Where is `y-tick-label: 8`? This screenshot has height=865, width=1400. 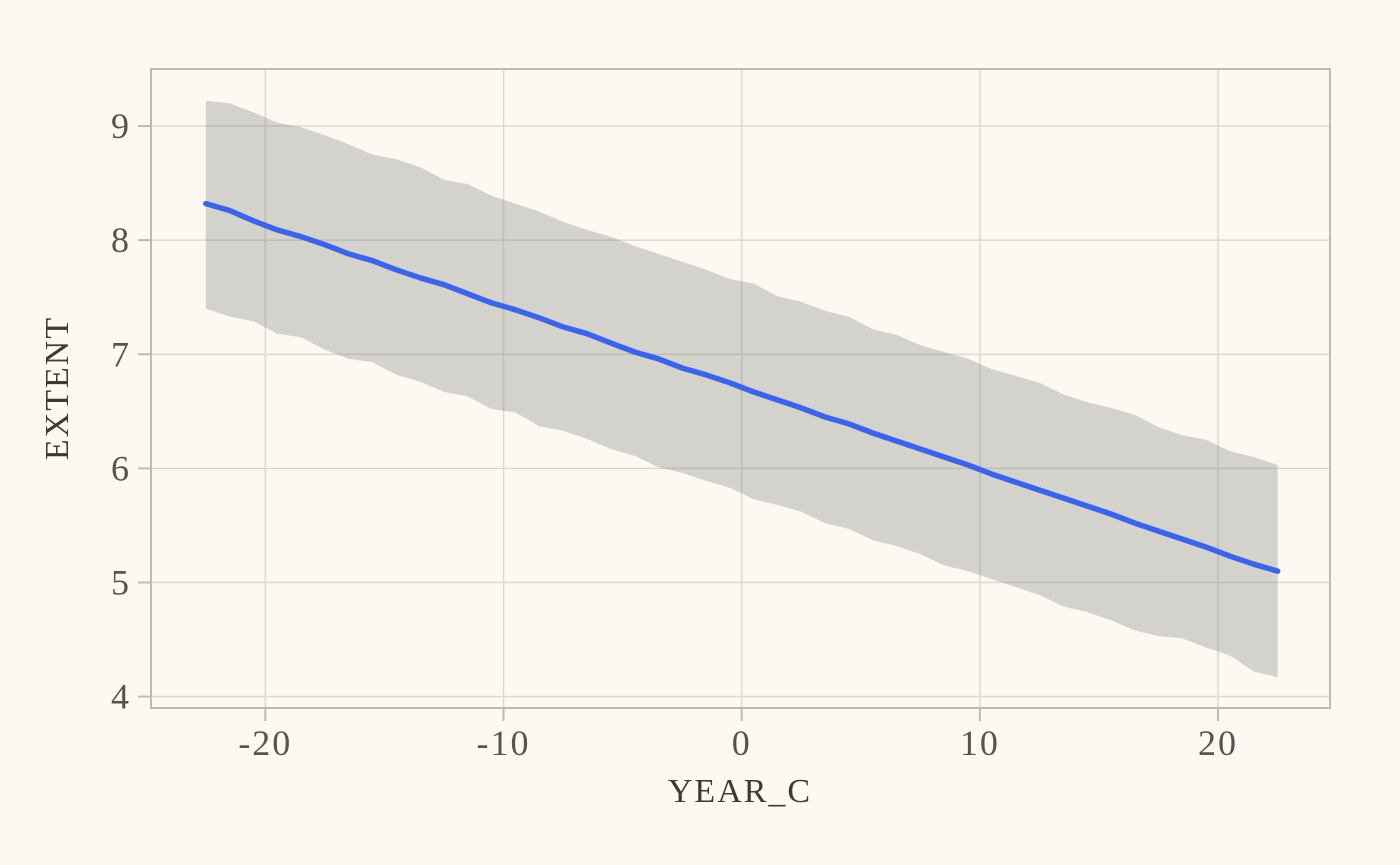 y-tick-label: 8 is located at coordinates (121, 240).